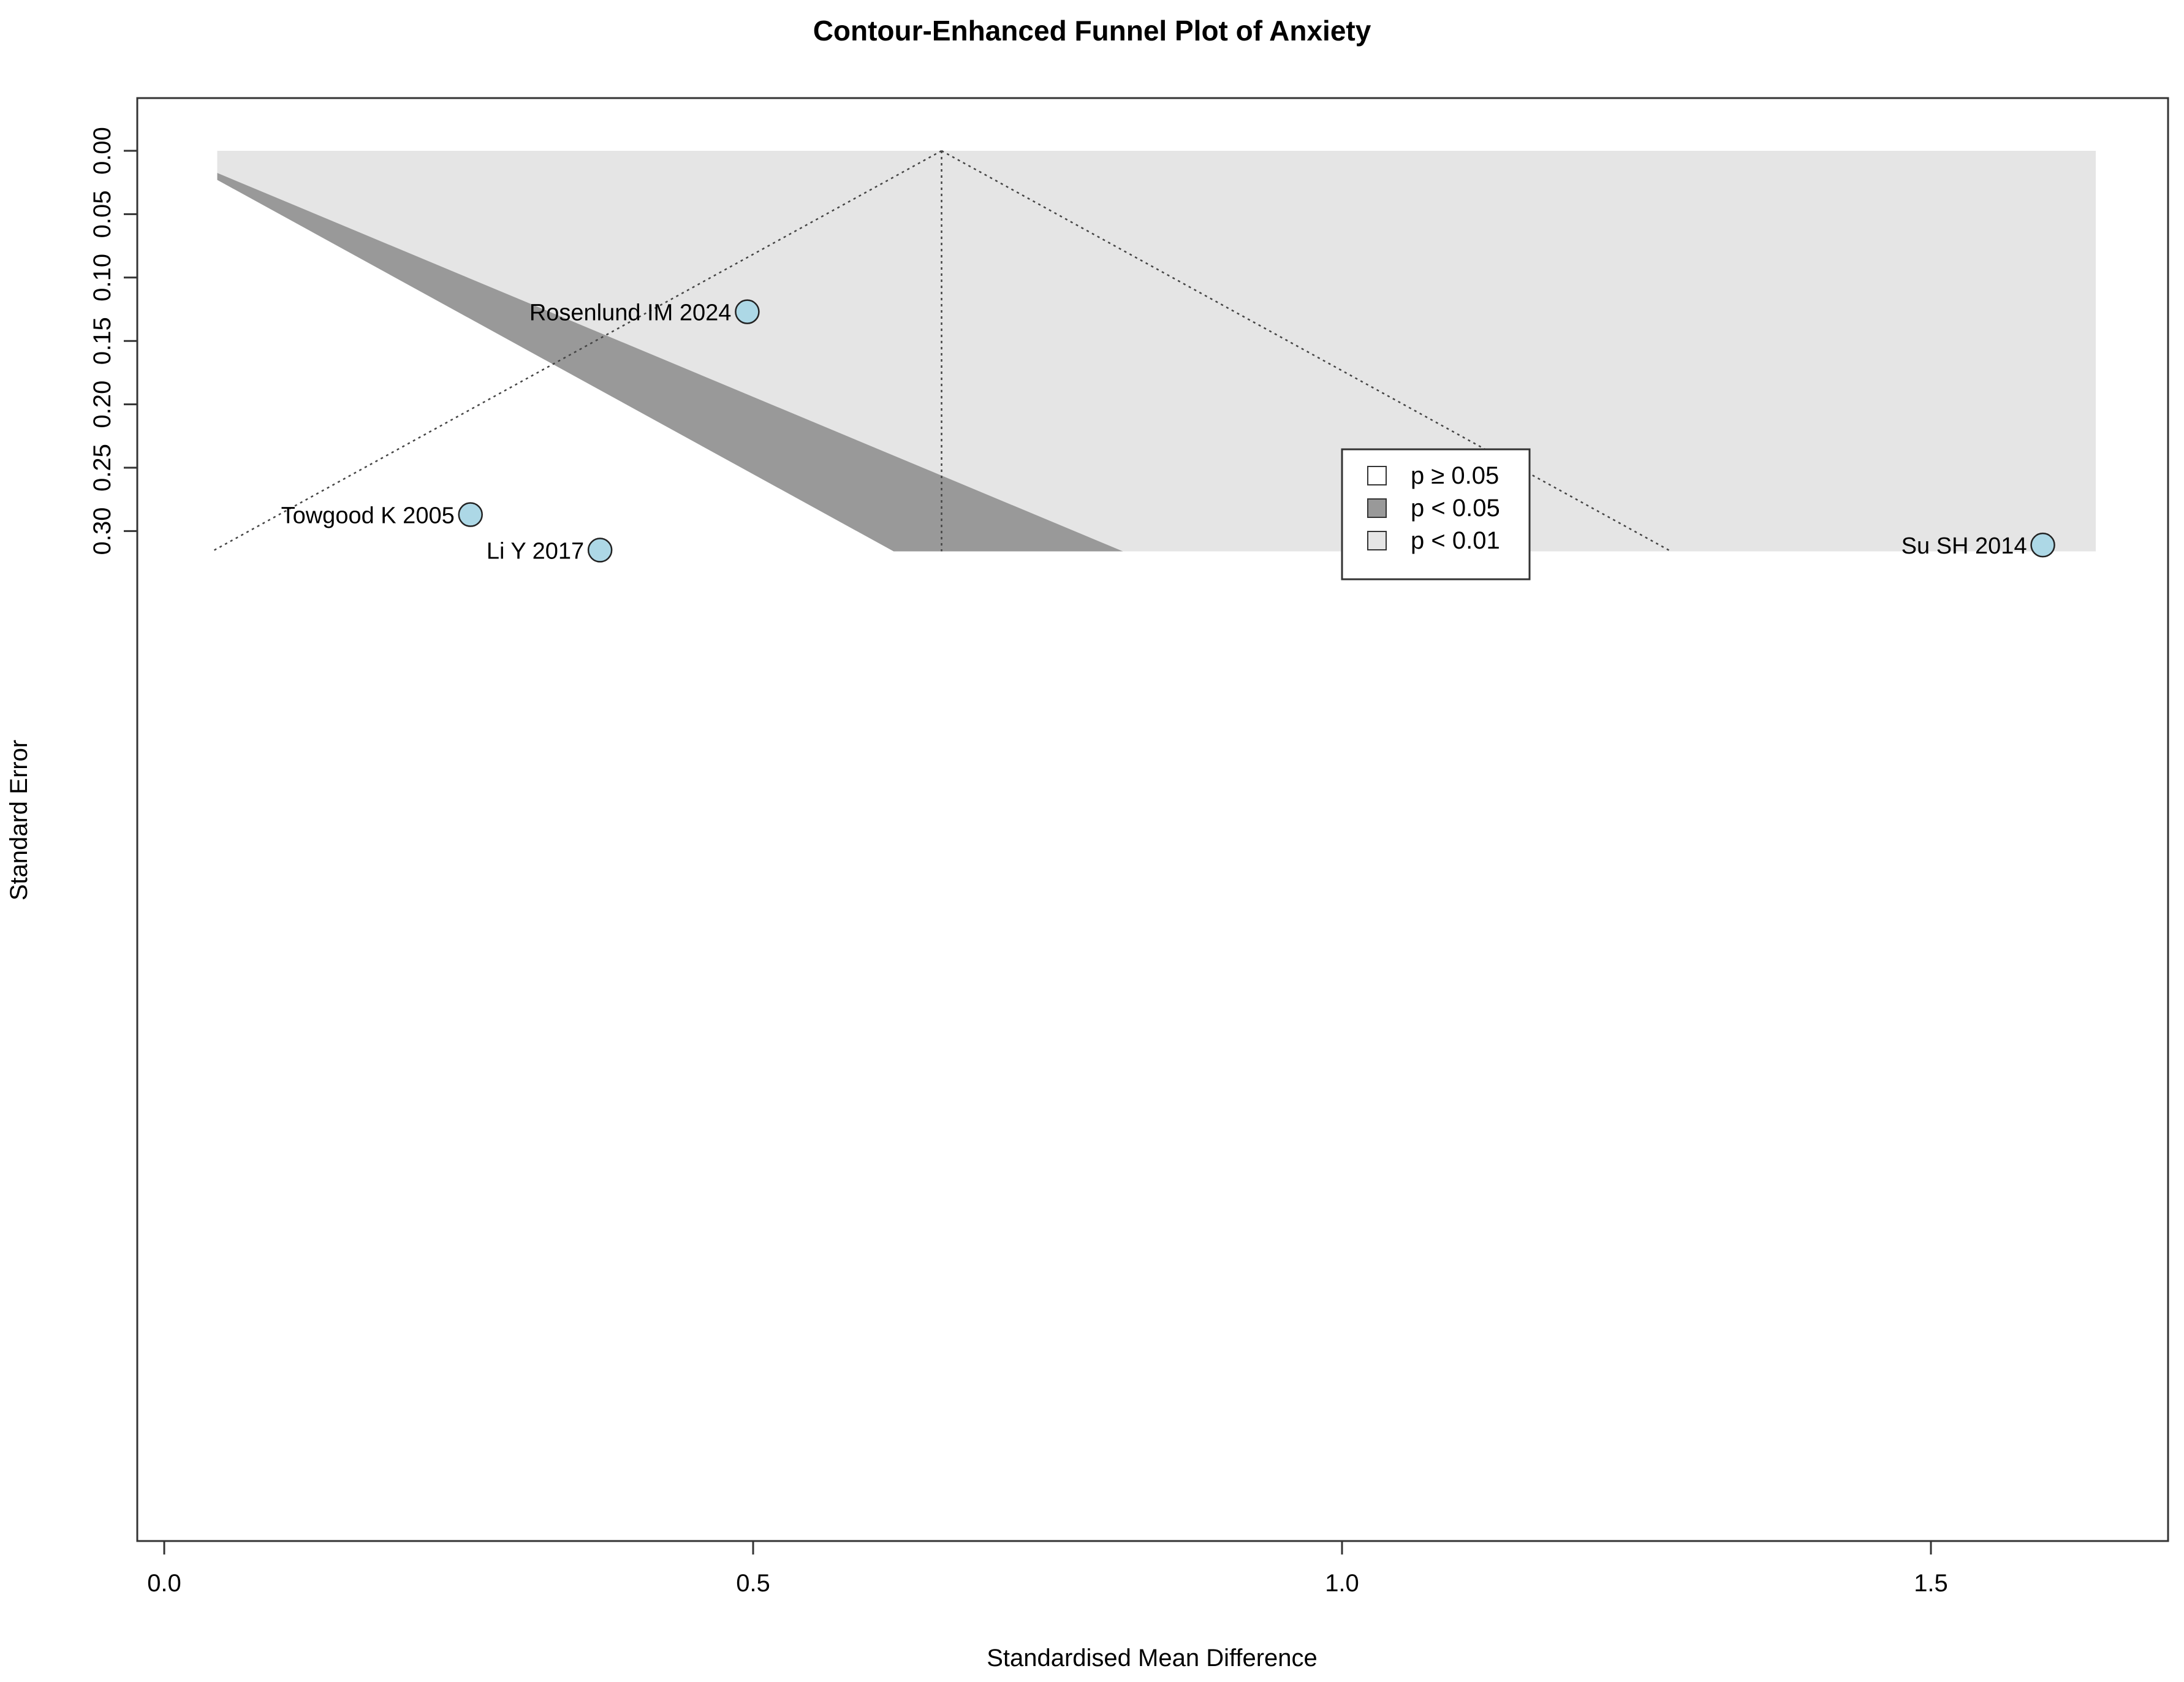  I want to click on funnel-right-line, so click(1306, 351).